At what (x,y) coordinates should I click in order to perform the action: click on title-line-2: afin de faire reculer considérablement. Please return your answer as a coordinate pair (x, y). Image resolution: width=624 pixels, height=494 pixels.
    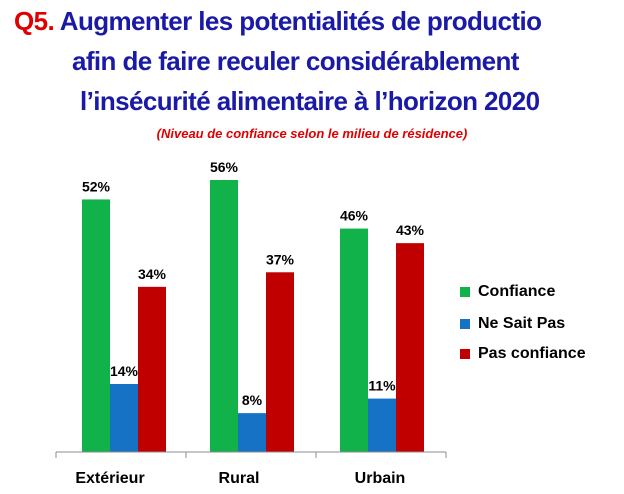
    Looking at the image, I should click on (295, 61).